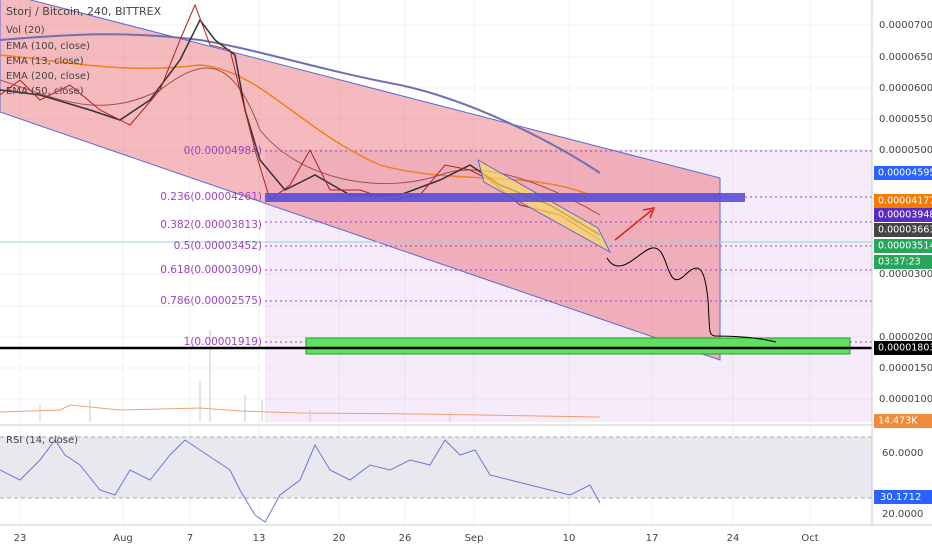  Describe the element at coordinates (902, 514) in the screenshot. I see `rsi-axis-label: 20.0000` at that location.